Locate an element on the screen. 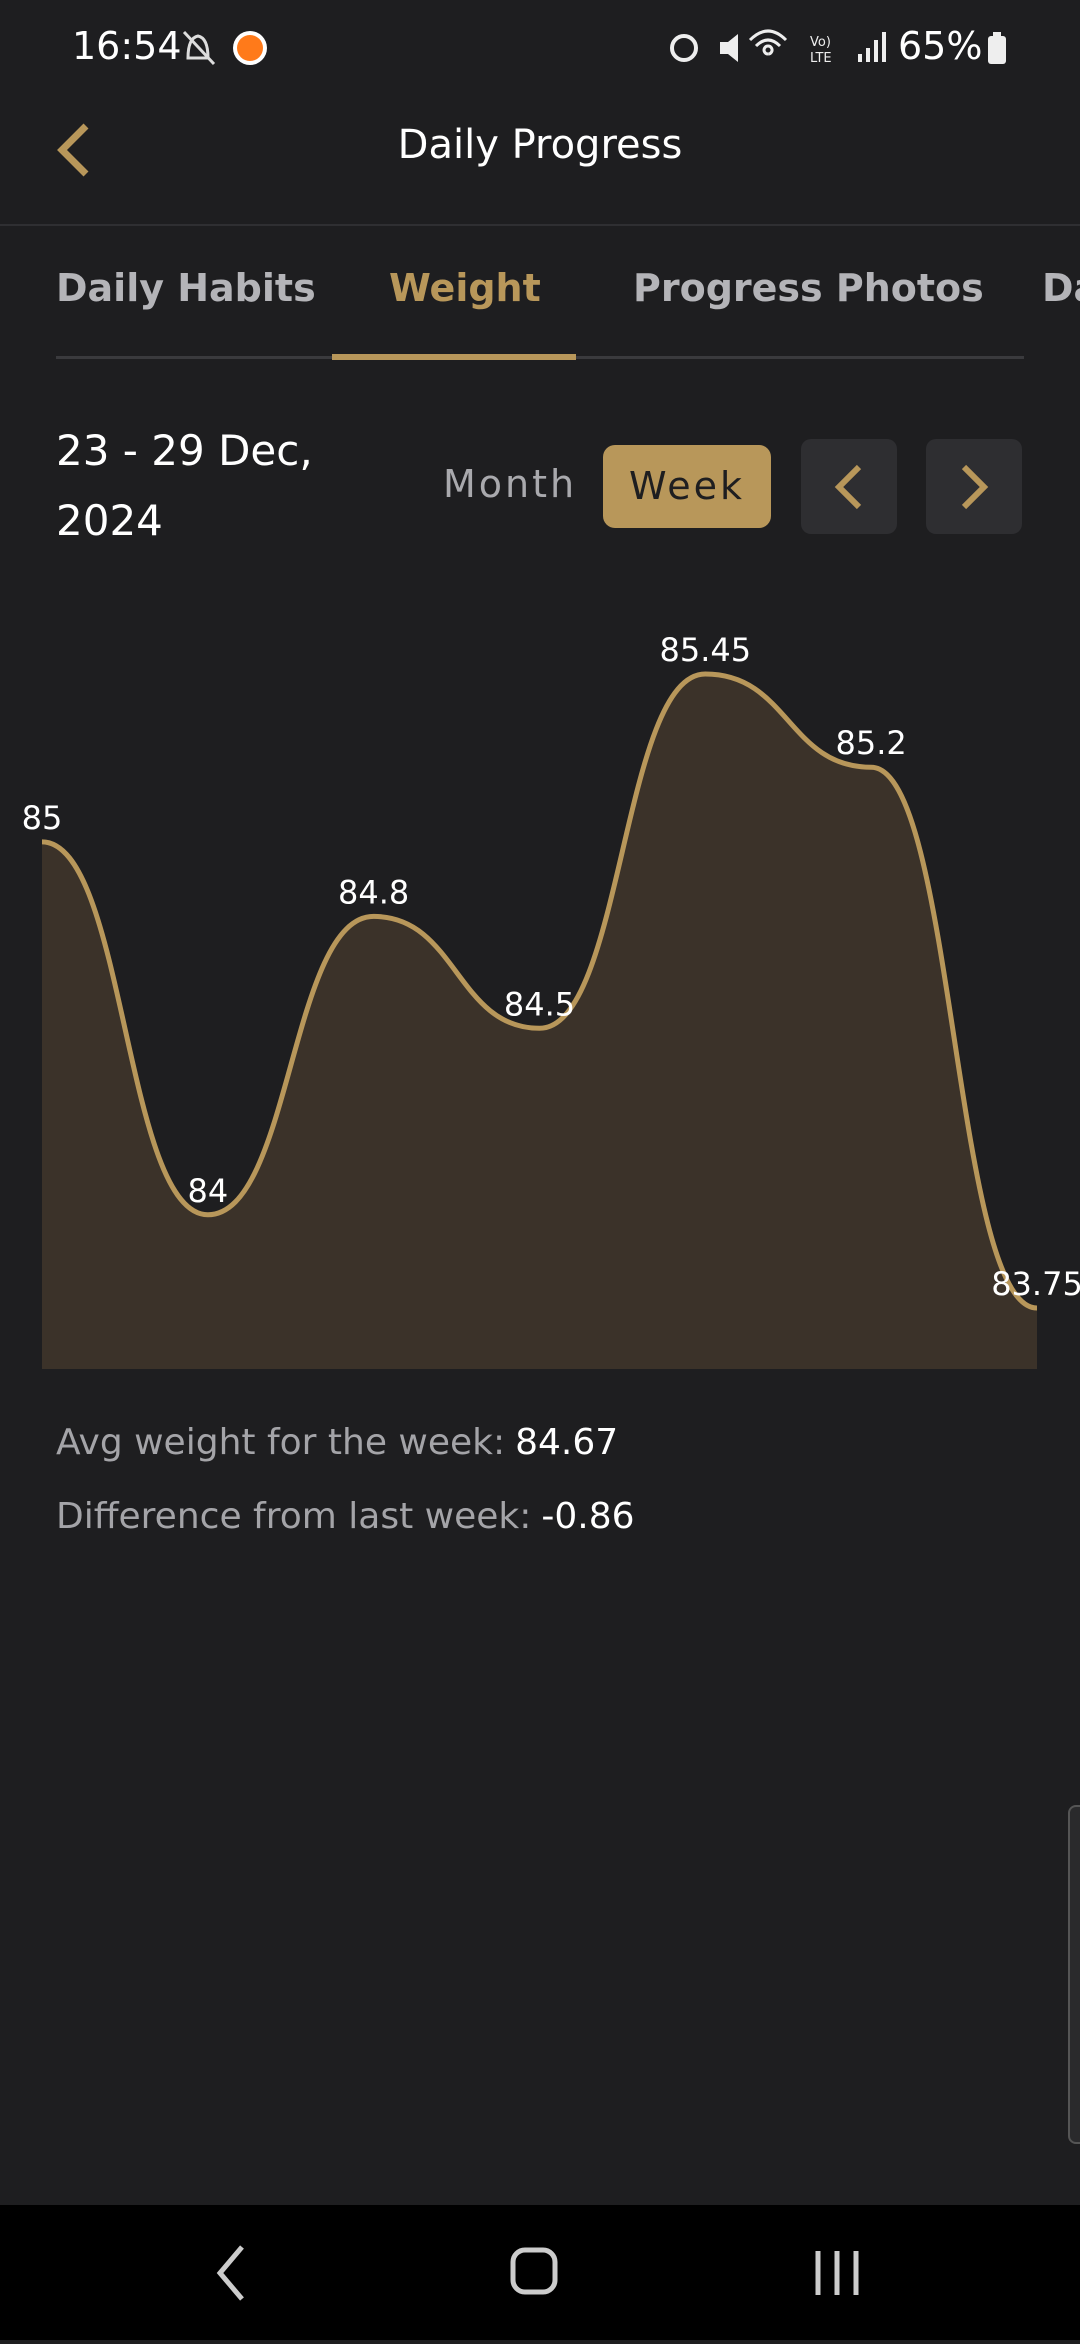  data-label: 84.8 is located at coordinates (373, 892).